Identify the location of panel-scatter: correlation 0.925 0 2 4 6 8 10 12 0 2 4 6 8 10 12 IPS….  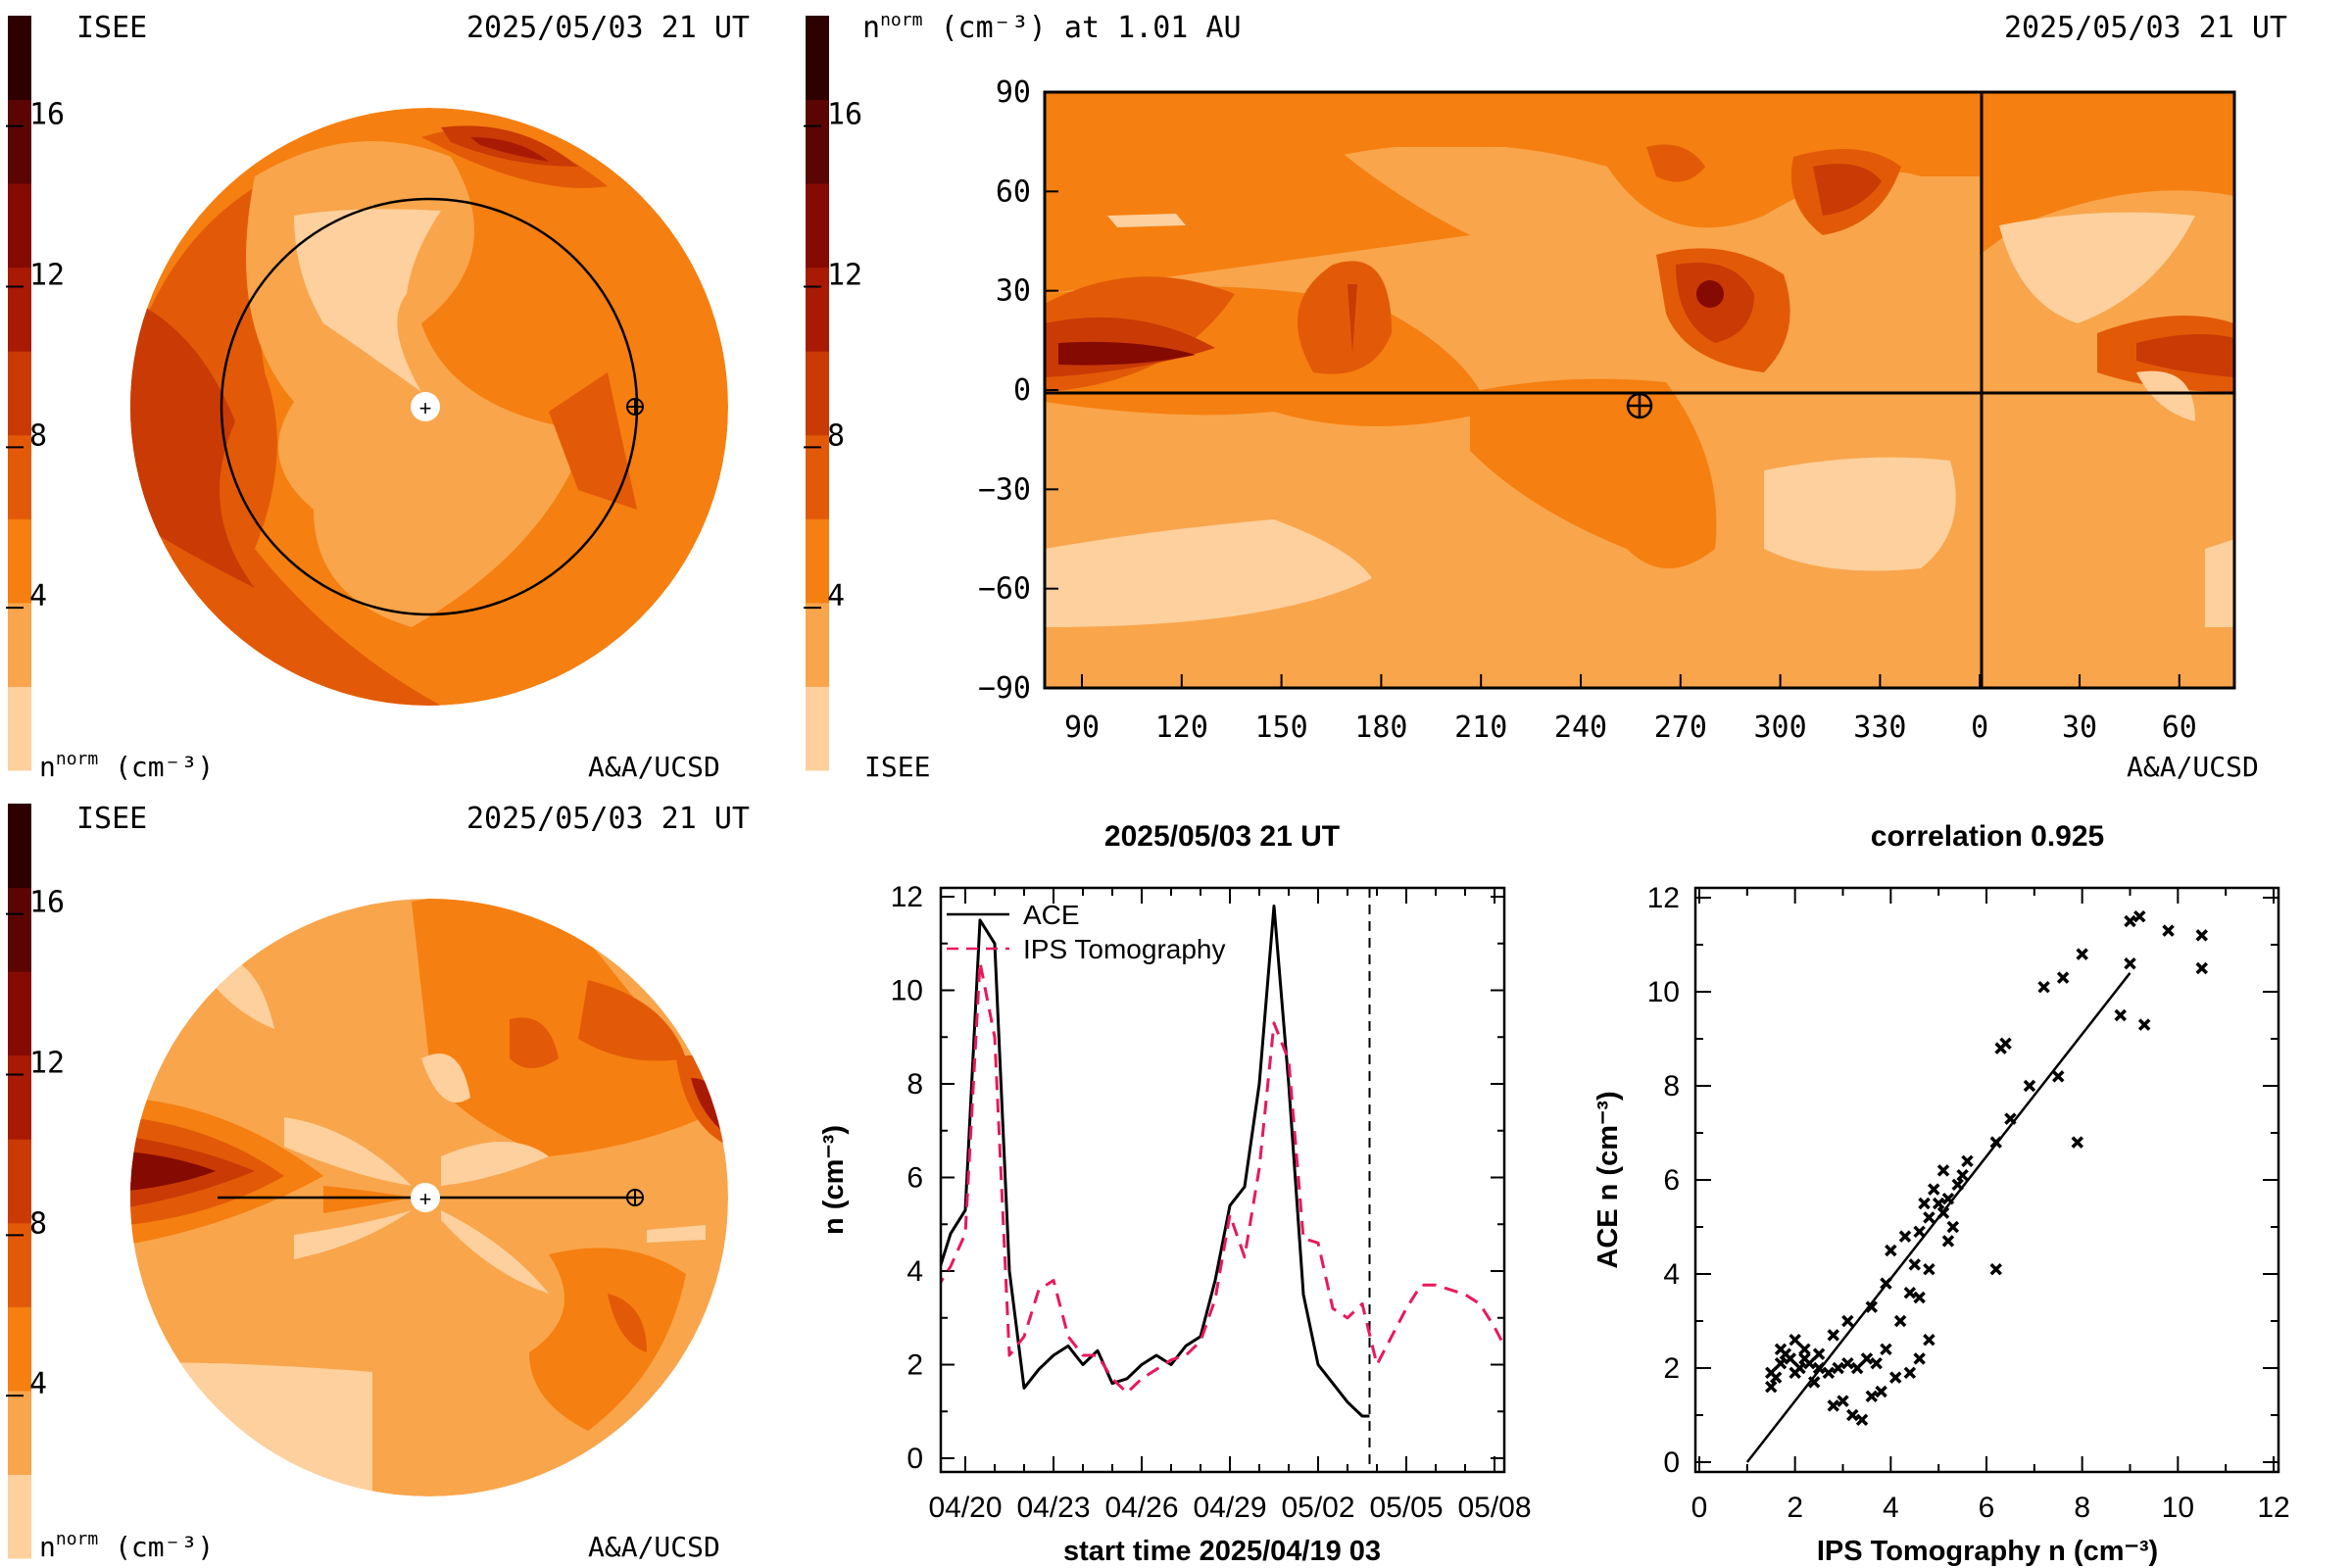
(1941, 1193).